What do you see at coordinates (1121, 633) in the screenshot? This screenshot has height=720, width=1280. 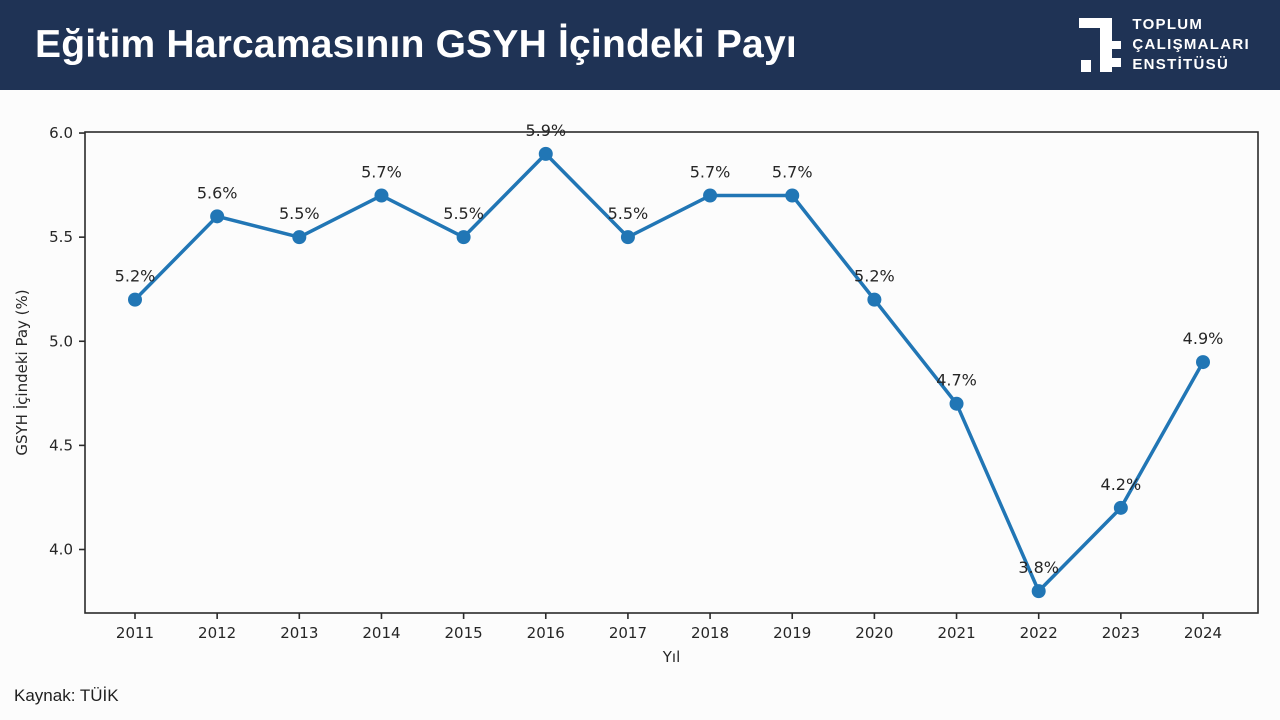 I see `x-tick-label: 2023` at bounding box center [1121, 633].